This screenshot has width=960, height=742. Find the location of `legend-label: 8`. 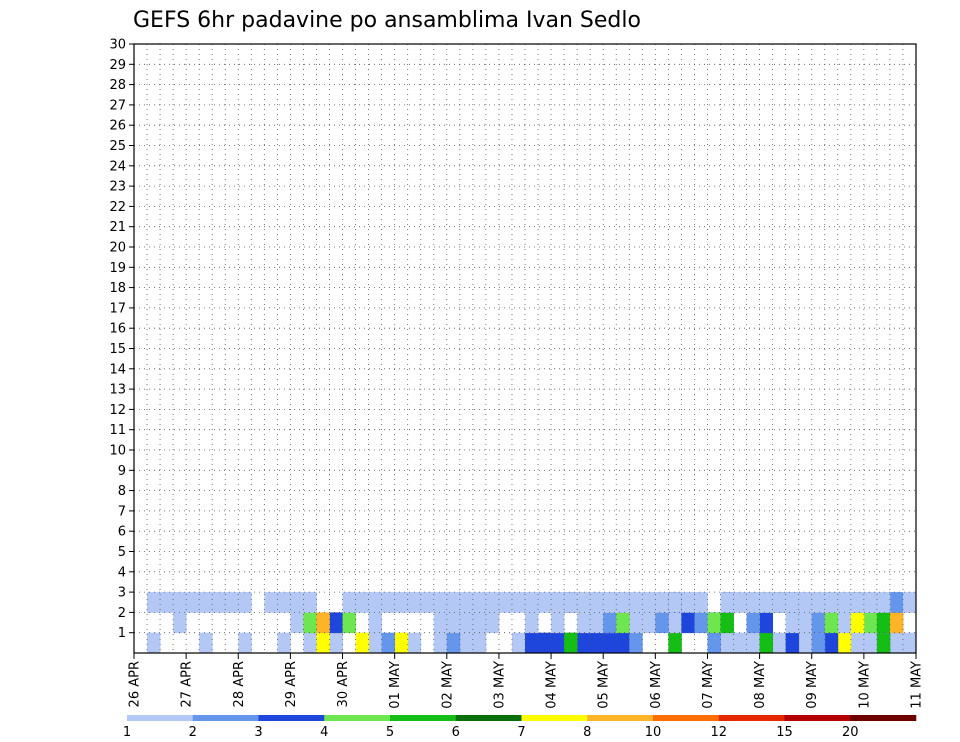

legend-label: 8 is located at coordinates (587, 732).